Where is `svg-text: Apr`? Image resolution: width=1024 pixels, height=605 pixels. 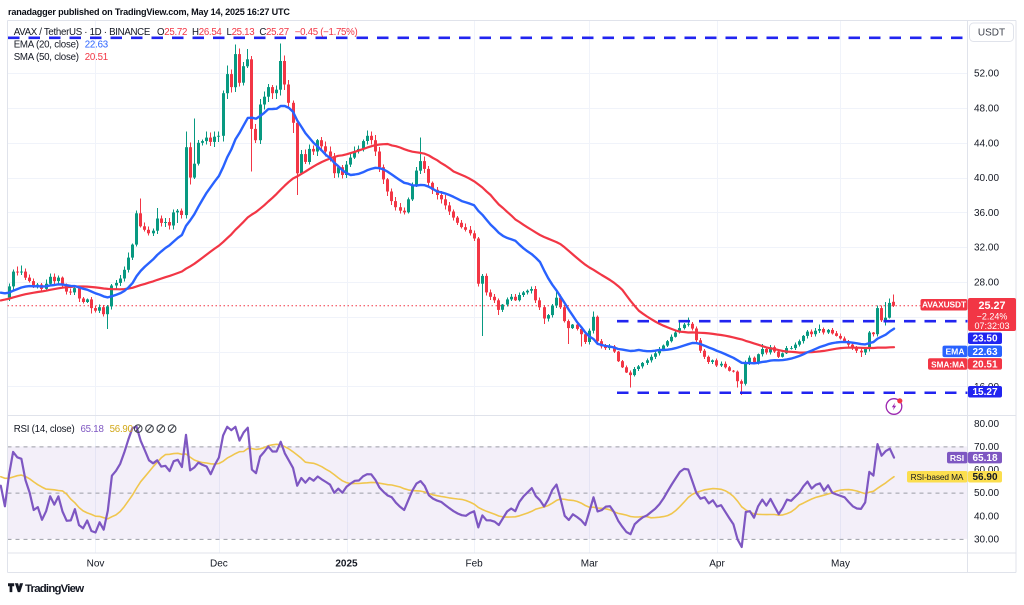
svg-text: Apr is located at coordinates (717, 564).